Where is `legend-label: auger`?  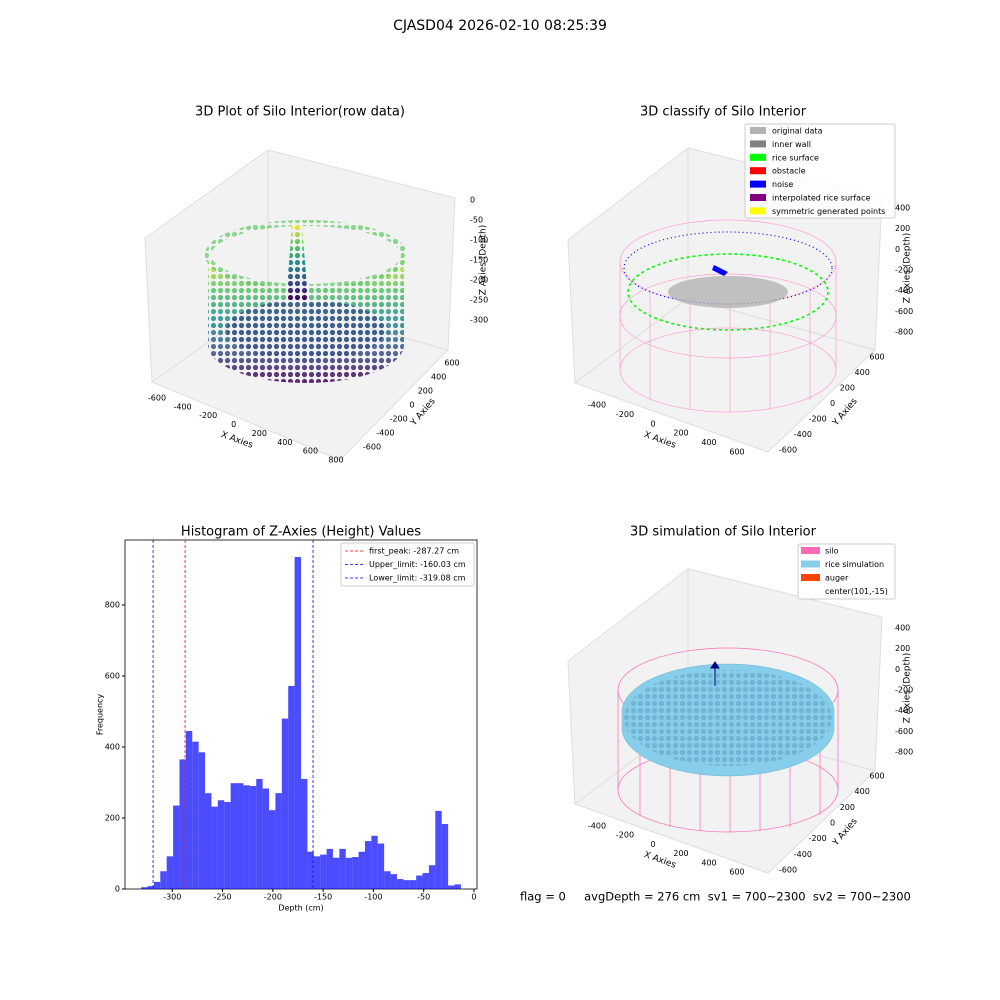 legend-label: auger is located at coordinates (837, 578).